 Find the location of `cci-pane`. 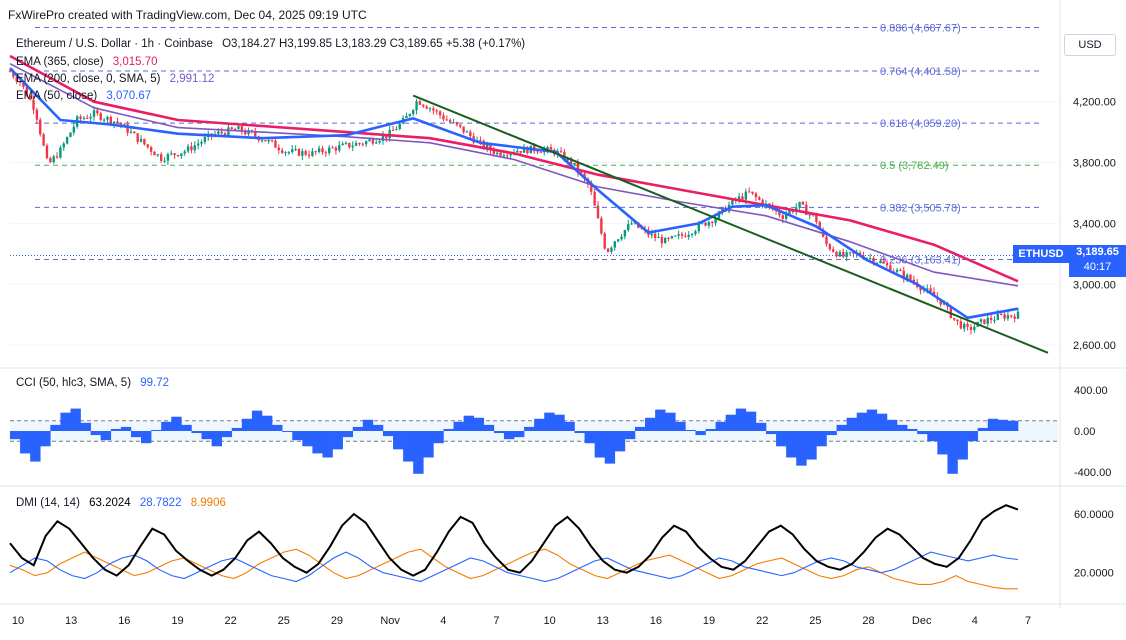

cci-pane is located at coordinates (534, 441).